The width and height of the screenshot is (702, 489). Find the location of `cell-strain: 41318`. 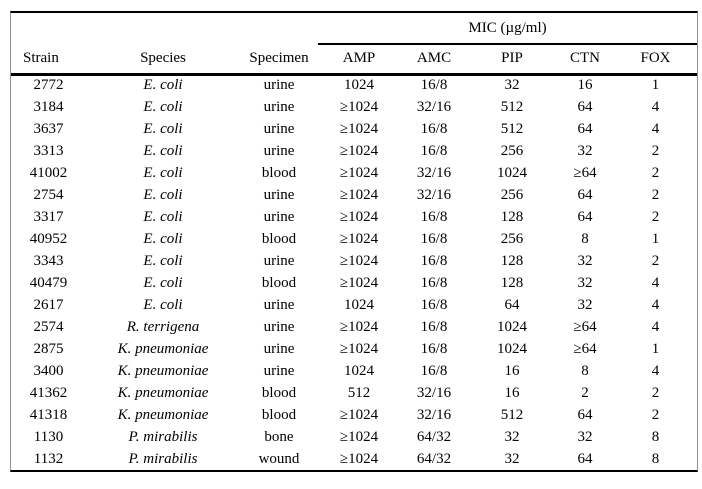

cell-strain: 41318 is located at coordinates (48, 414).